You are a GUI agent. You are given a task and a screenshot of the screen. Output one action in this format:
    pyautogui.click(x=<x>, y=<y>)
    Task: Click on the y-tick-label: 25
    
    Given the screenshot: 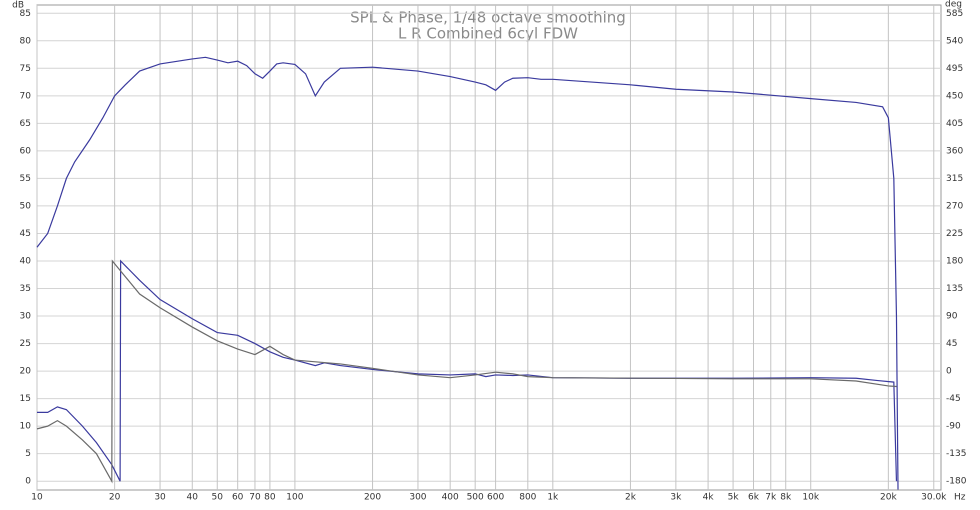 What is the action you would take?
    pyautogui.click(x=25, y=344)
    